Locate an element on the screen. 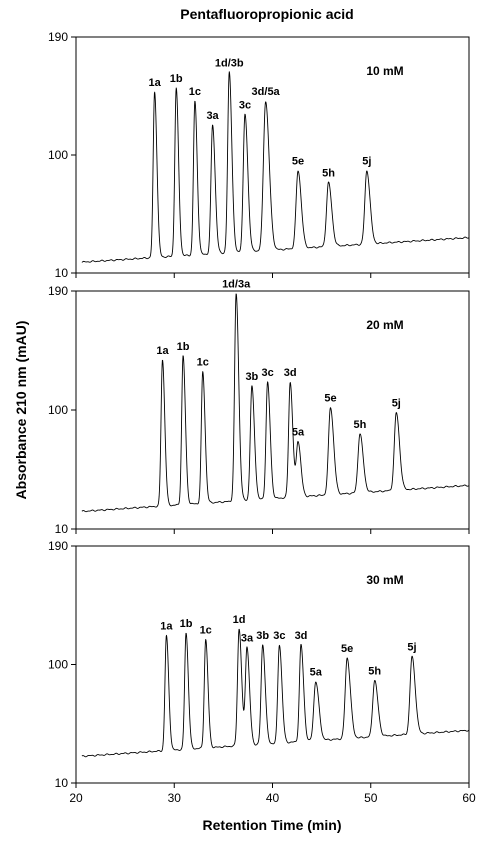  x-tick-label: 30 is located at coordinates (175, 798).